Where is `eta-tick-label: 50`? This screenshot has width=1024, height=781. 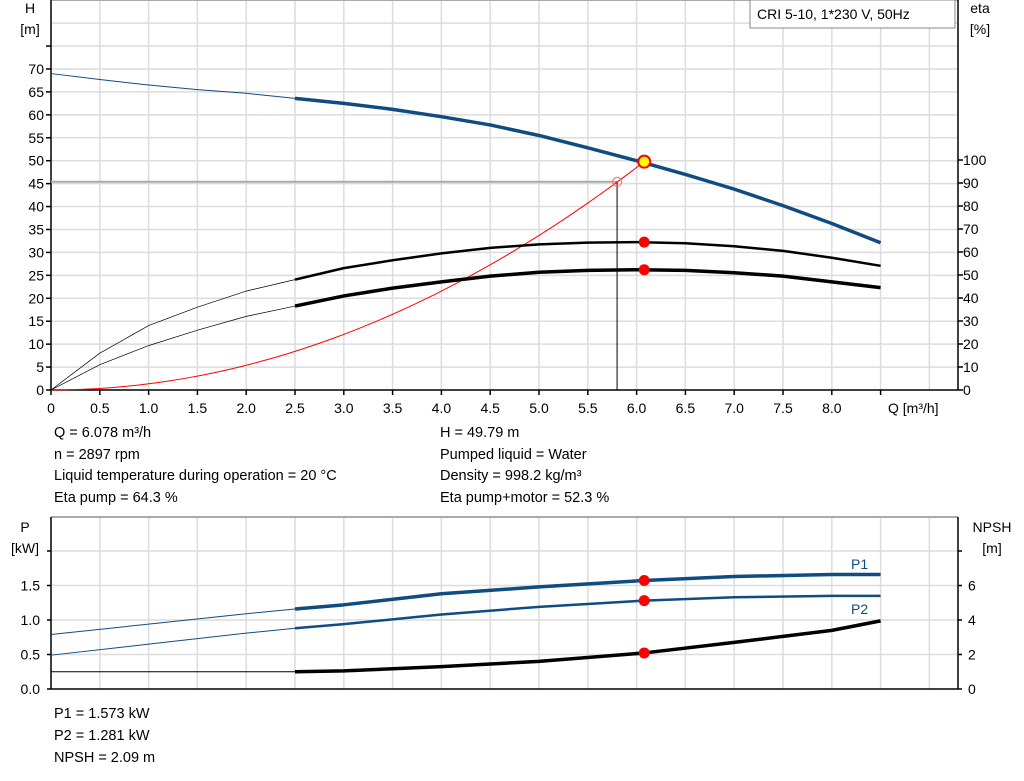 eta-tick-label: 50 is located at coordinates (971, 275).